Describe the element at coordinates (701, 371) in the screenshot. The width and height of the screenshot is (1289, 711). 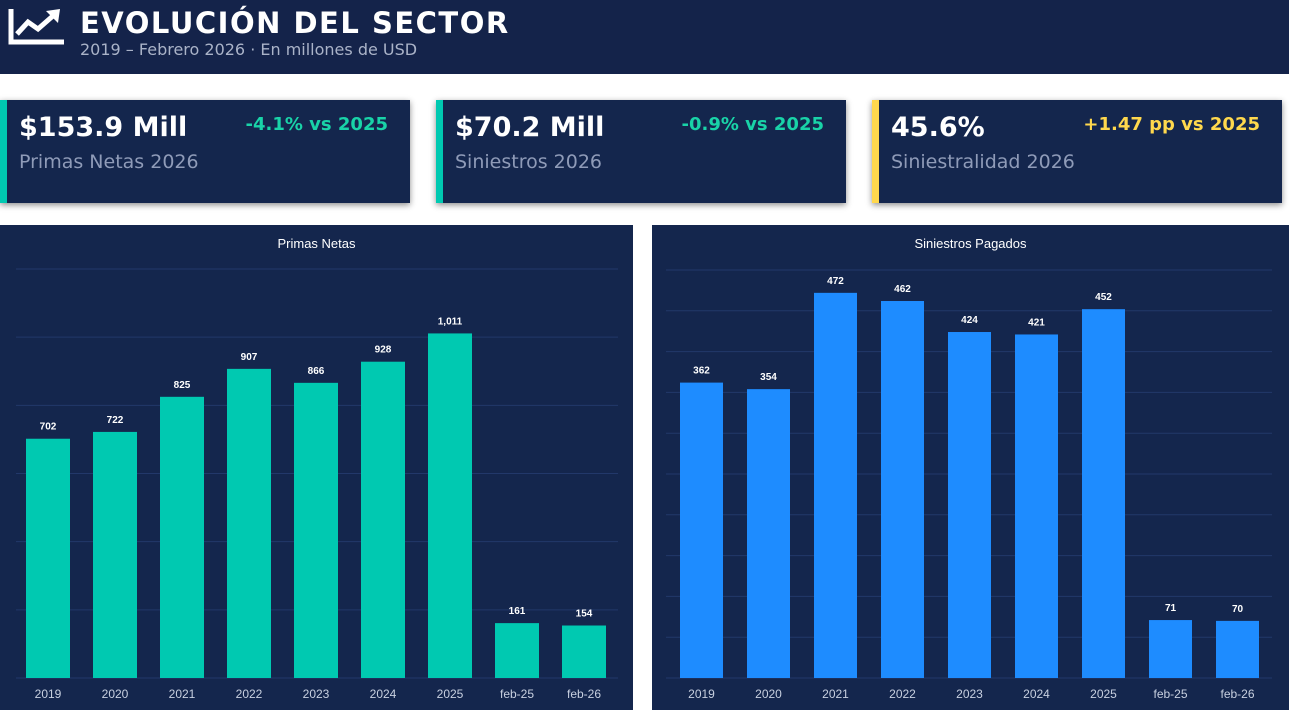
I see `bar-value-label: 362` at that location.